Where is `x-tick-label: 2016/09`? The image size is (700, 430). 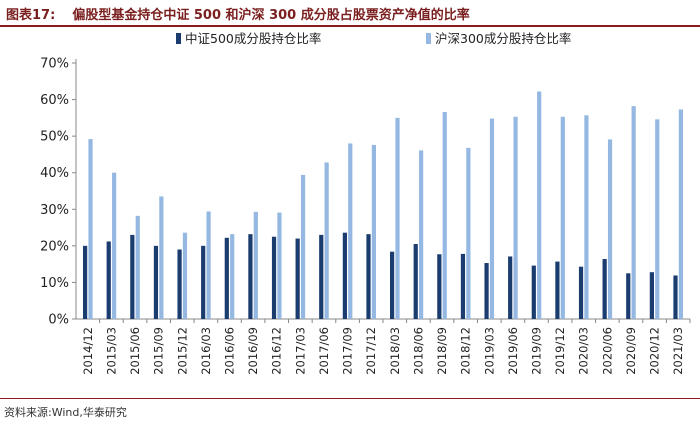 x-tick-label: 2016/09 is located at coordinates (253, 351).